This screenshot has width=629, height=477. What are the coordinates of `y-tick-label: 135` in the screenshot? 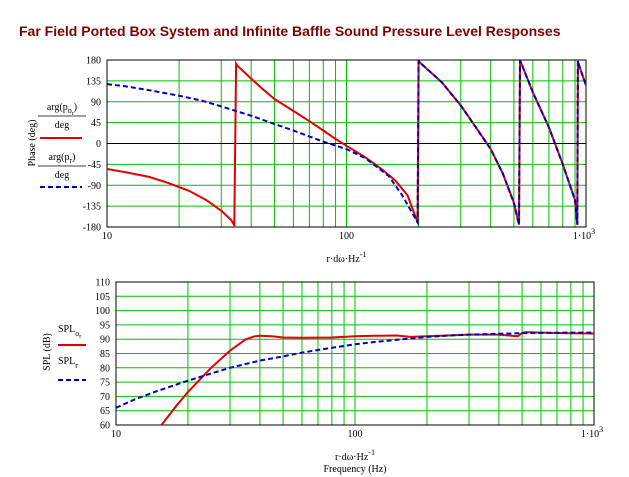 It's located at (93, 81).